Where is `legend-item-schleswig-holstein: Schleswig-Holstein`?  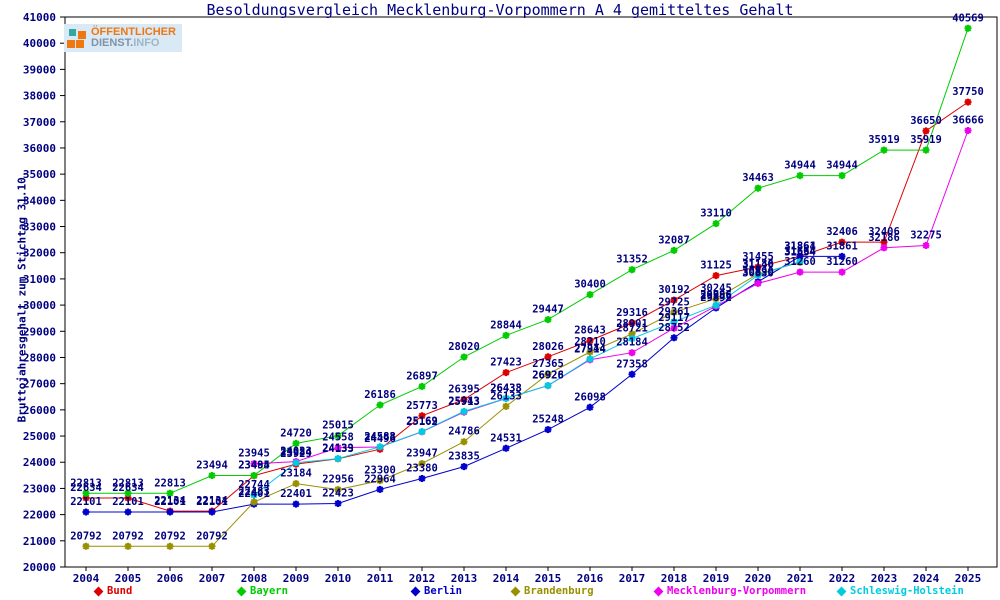
legend-item-schleswig-holstein: Schleswig-Holstein is located at coordinates (900, 591).